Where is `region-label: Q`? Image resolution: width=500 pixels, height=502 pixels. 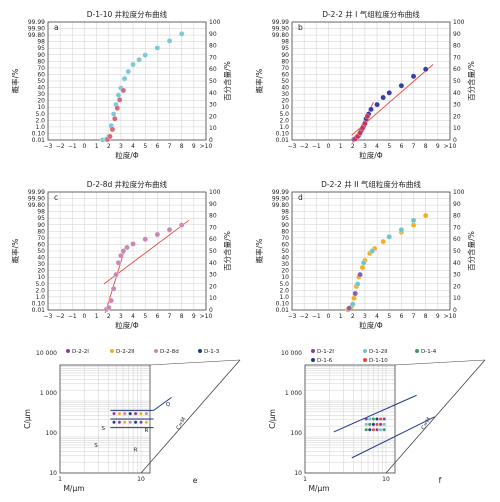
region-label: Q is located at coordinates (168, 405).